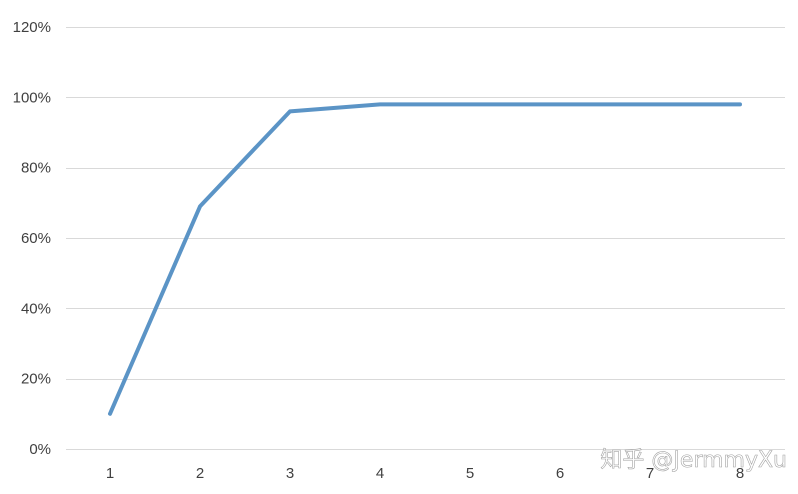 This screenshot has width=798, height=494. Describe the element at coordinates (32, 97) in the screenshot. I see `y-tick-label: 100%` at that location.